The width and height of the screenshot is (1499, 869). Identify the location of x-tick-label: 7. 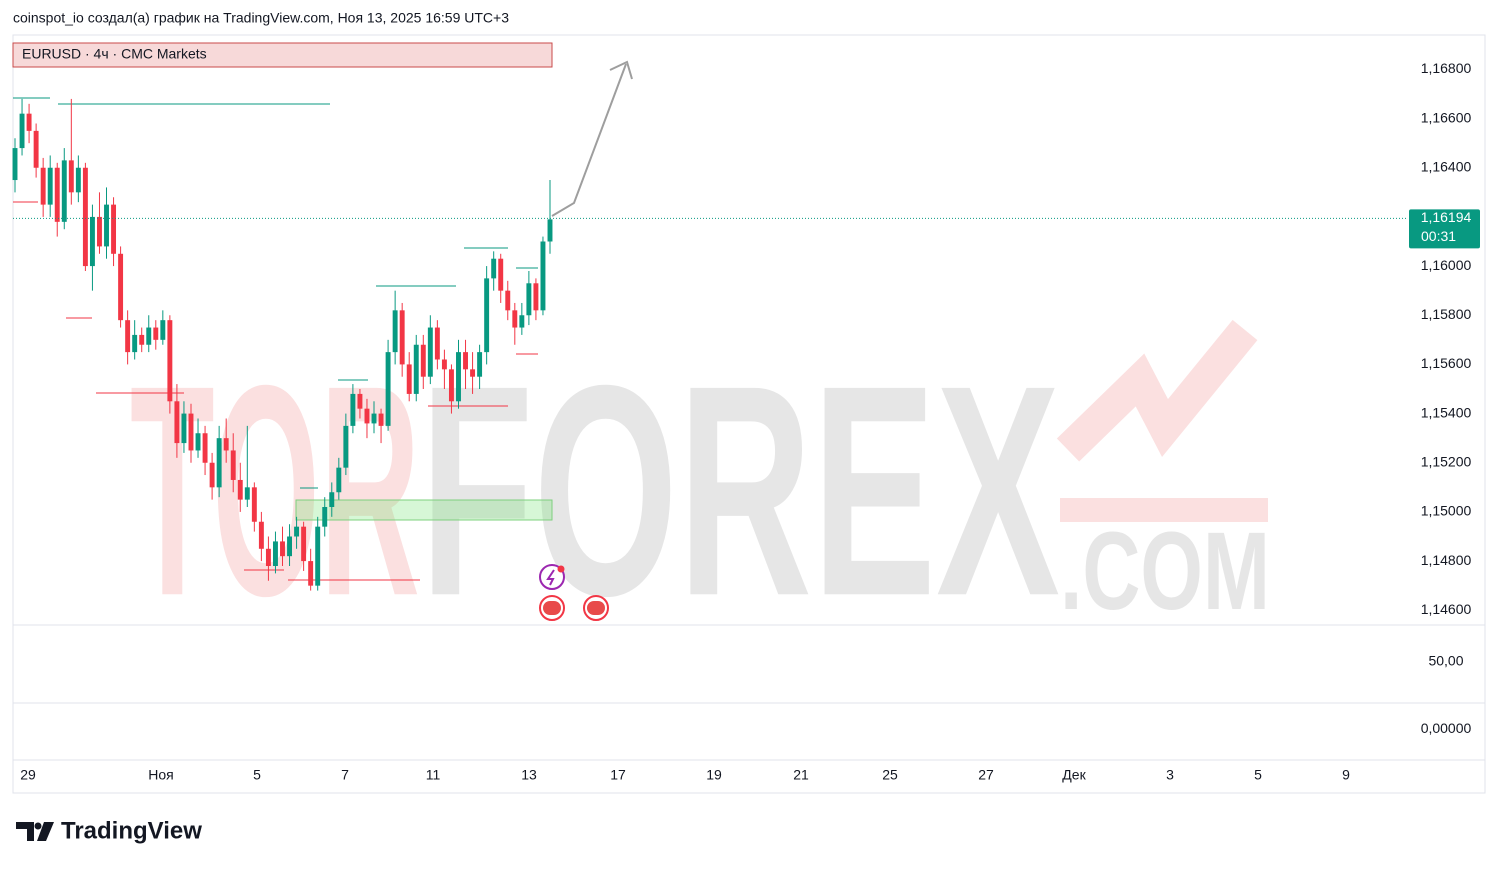
(345, 775).